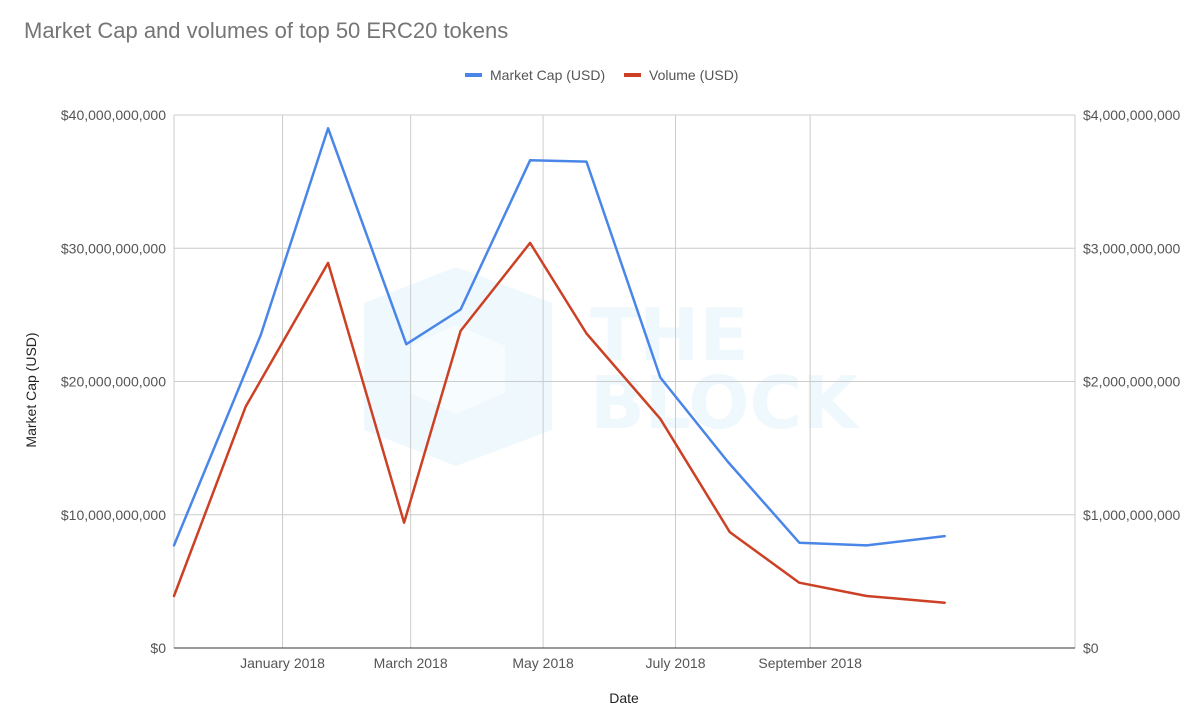 The height and width of the screenshot is (727, 1200). I want to click on y-tick-label-right: $0, so click(1091, 648).